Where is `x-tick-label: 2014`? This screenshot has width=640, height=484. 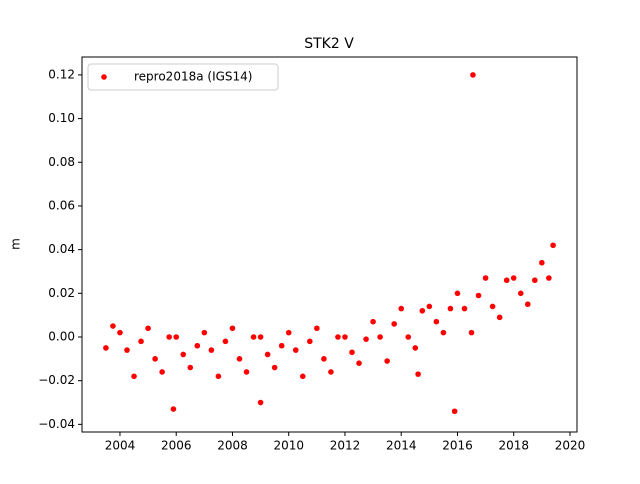 x-tick-label: 2014 is located at coordinates (401, 446).